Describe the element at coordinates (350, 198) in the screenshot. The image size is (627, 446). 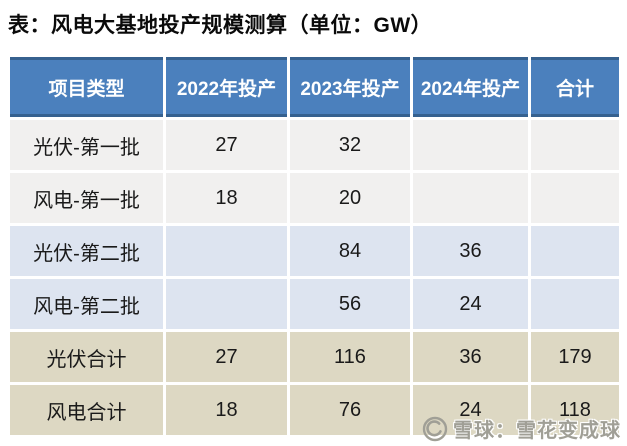
I see `cell-value: 20` at that location.